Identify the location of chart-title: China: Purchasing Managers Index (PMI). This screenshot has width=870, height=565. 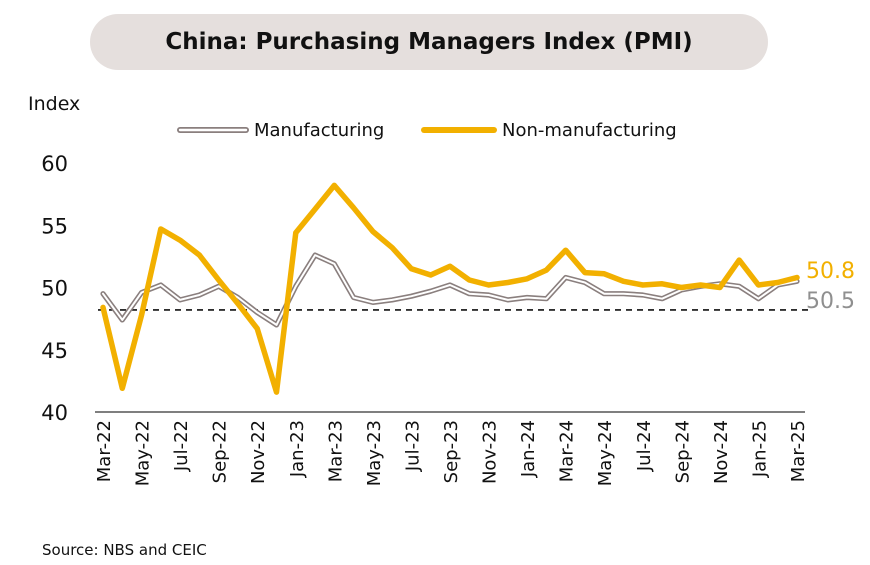
(429, 42).